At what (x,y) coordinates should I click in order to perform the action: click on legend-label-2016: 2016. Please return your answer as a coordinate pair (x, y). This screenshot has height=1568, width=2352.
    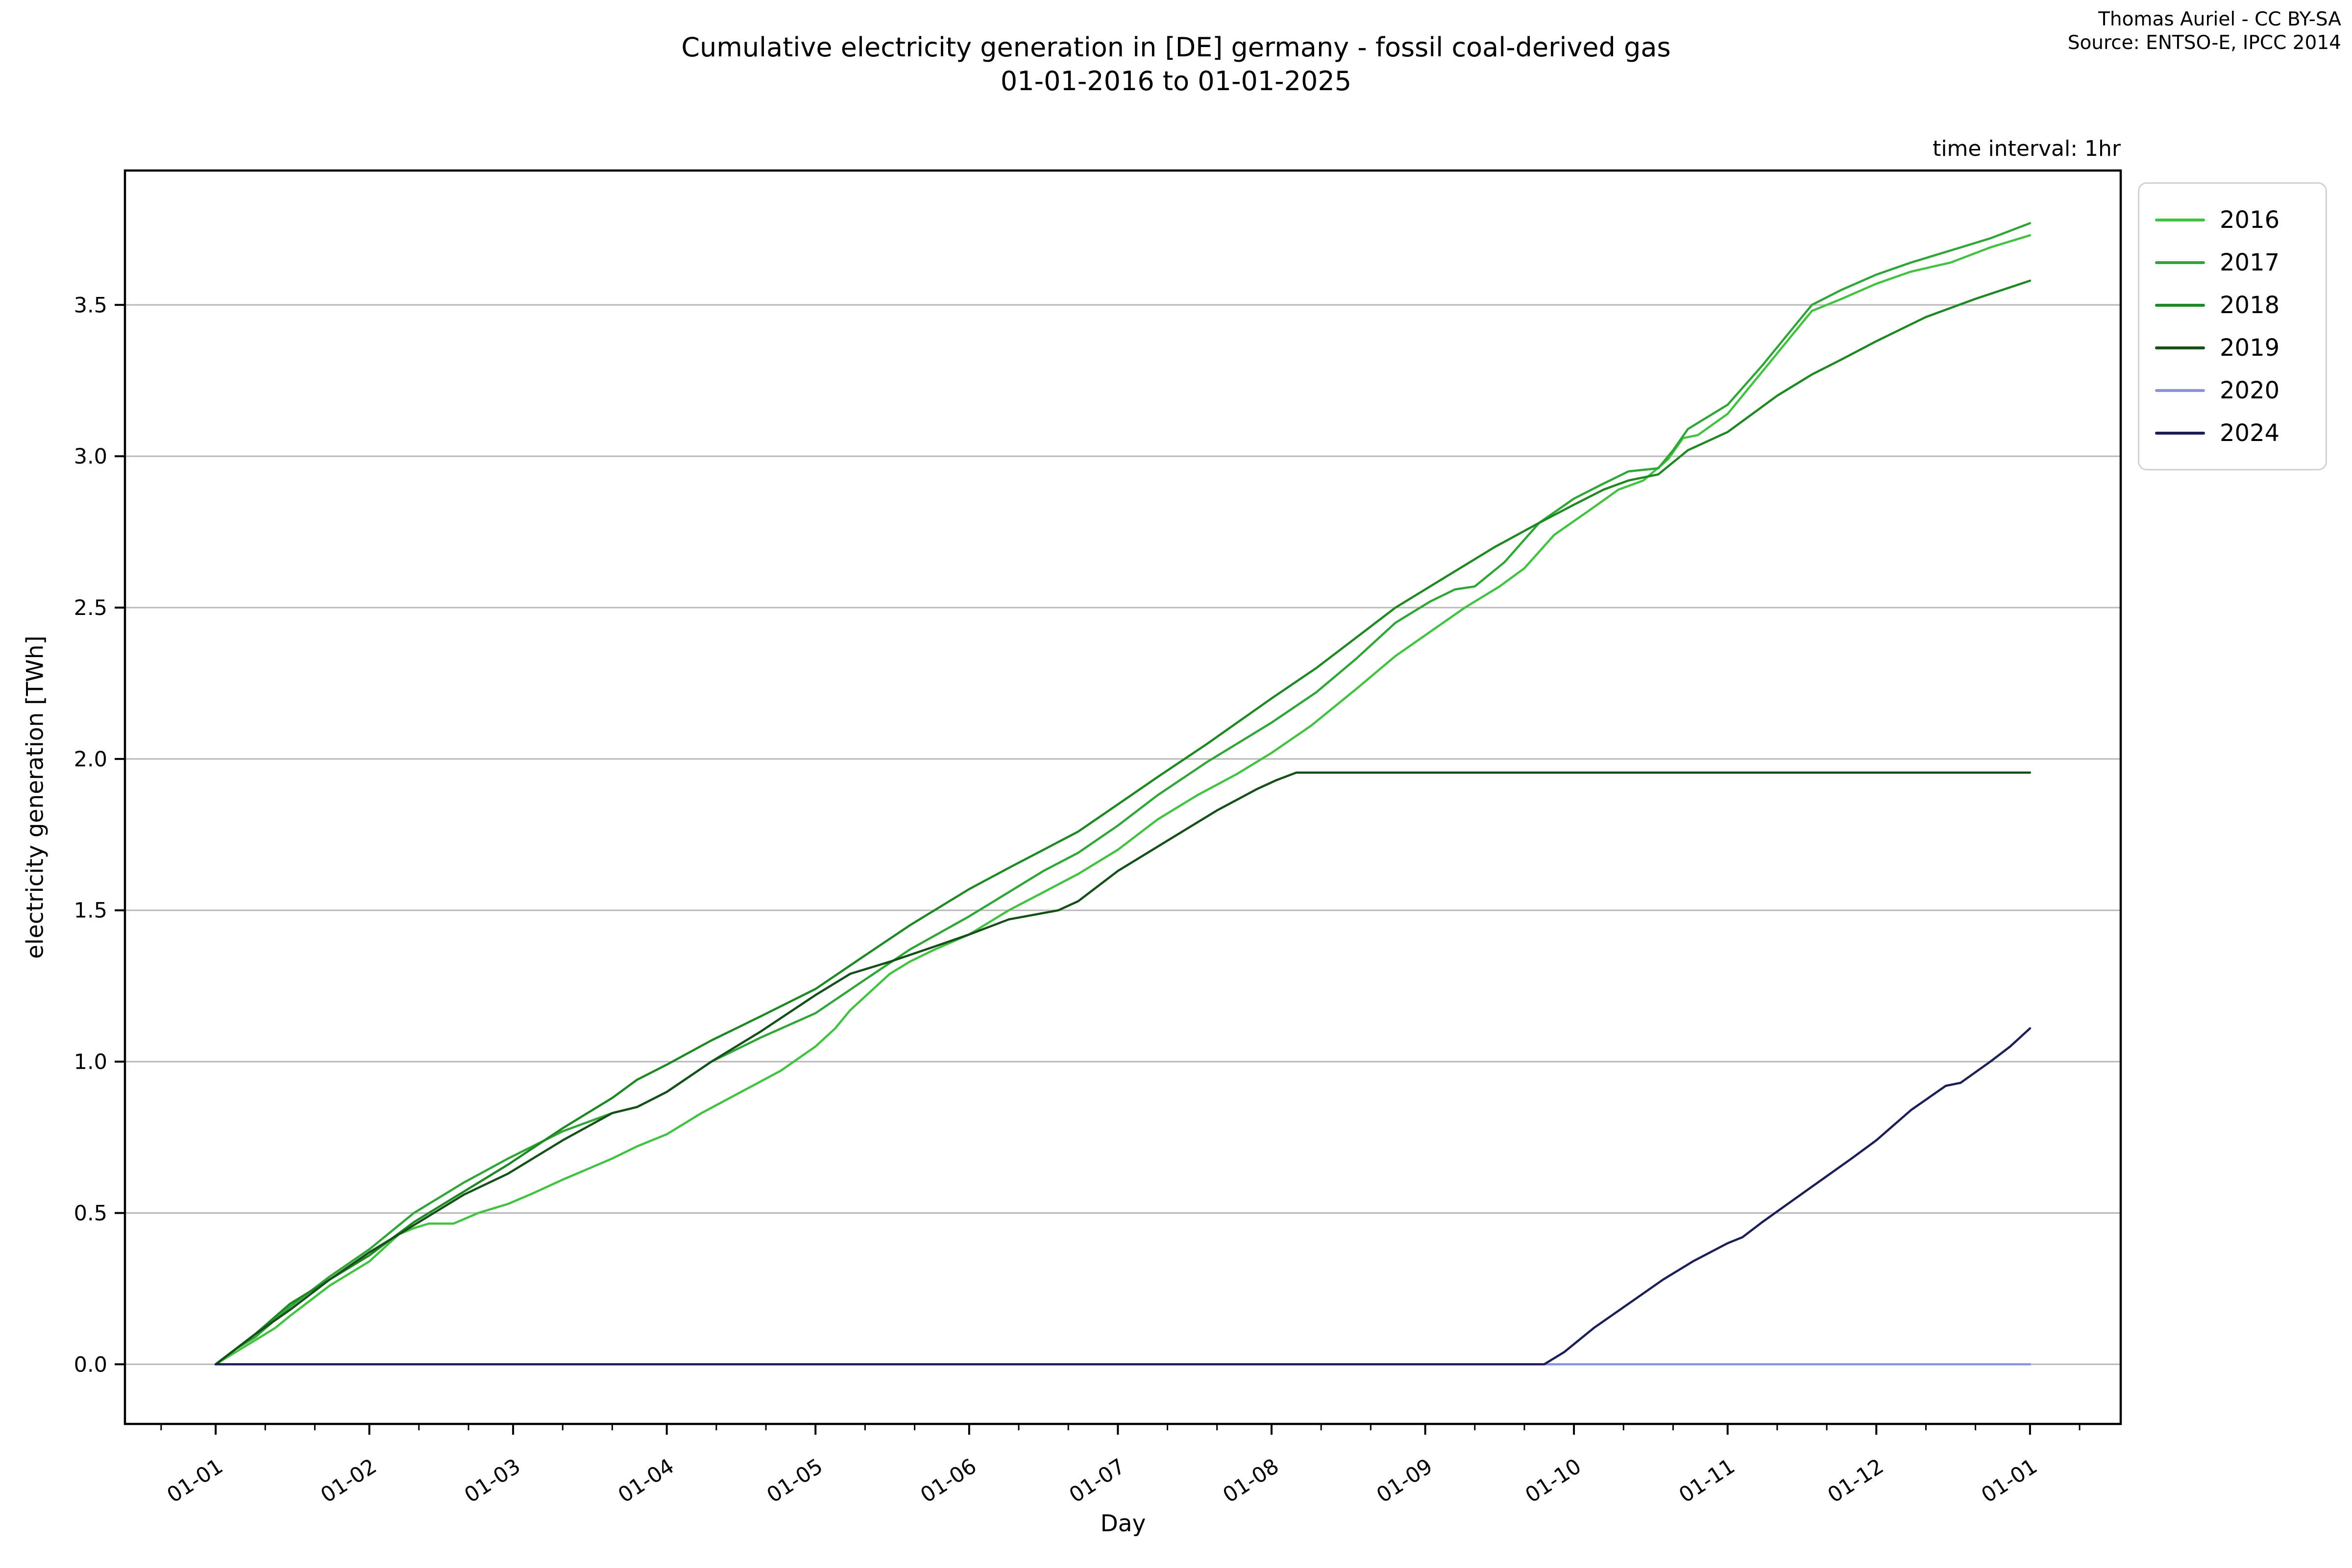
    Looking at the image, I should click on (2250, 220).